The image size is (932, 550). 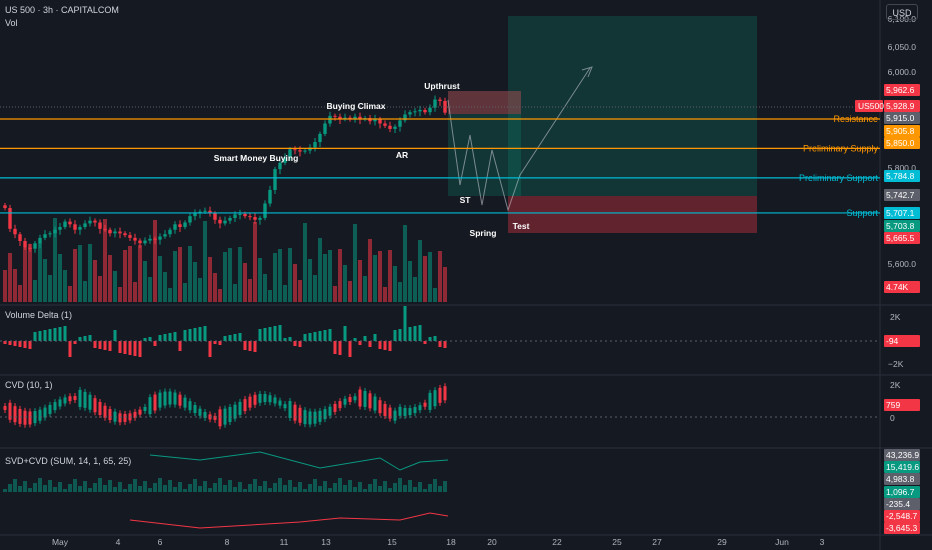 I want to click on currency-button: USD, so click(x=902, y=12).